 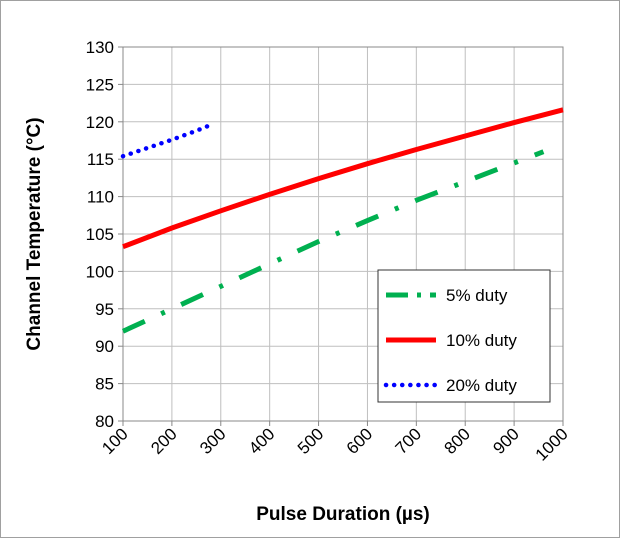 What do you see at coordinates (104, 421) in the screenshot?
I see `y-tick-label: 80` at bounding box center [104, 421].